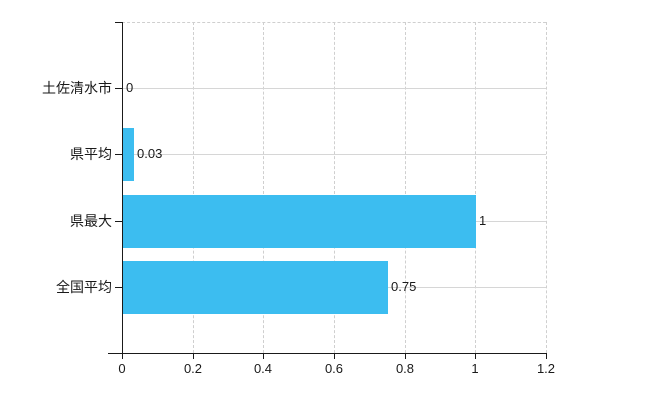  I want to click on x-axis-tick-label: 0, so click(122, 368).